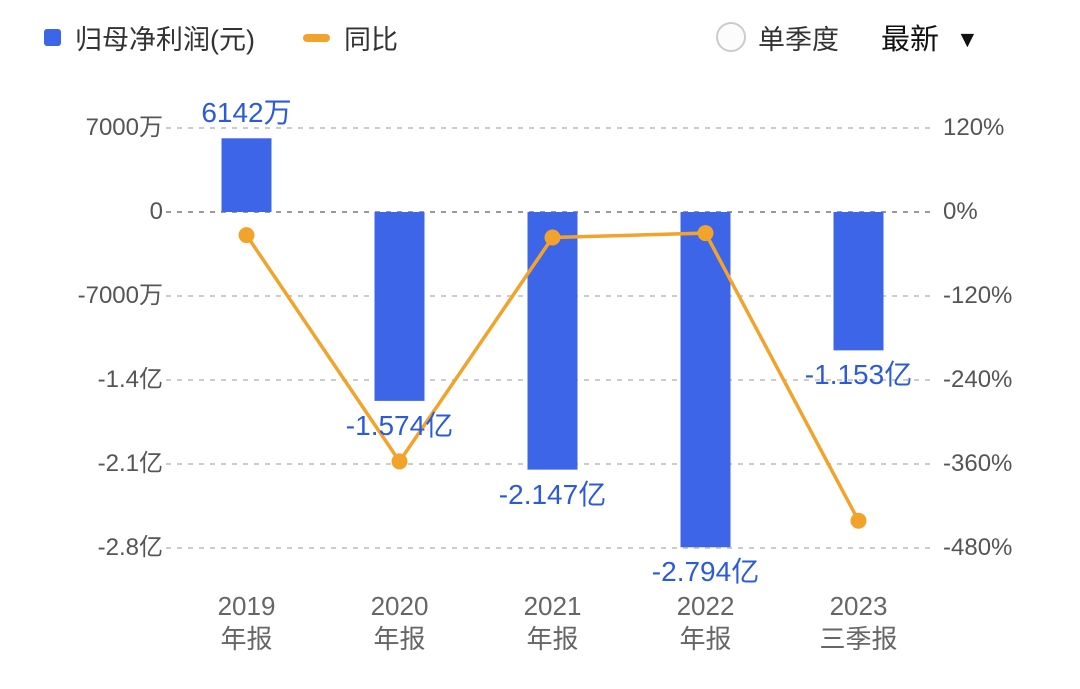 The image size is (1080, 689). Describe the element at coordinates (552, 237) in the screenshot. I see `yoy-point-2021` at that location.